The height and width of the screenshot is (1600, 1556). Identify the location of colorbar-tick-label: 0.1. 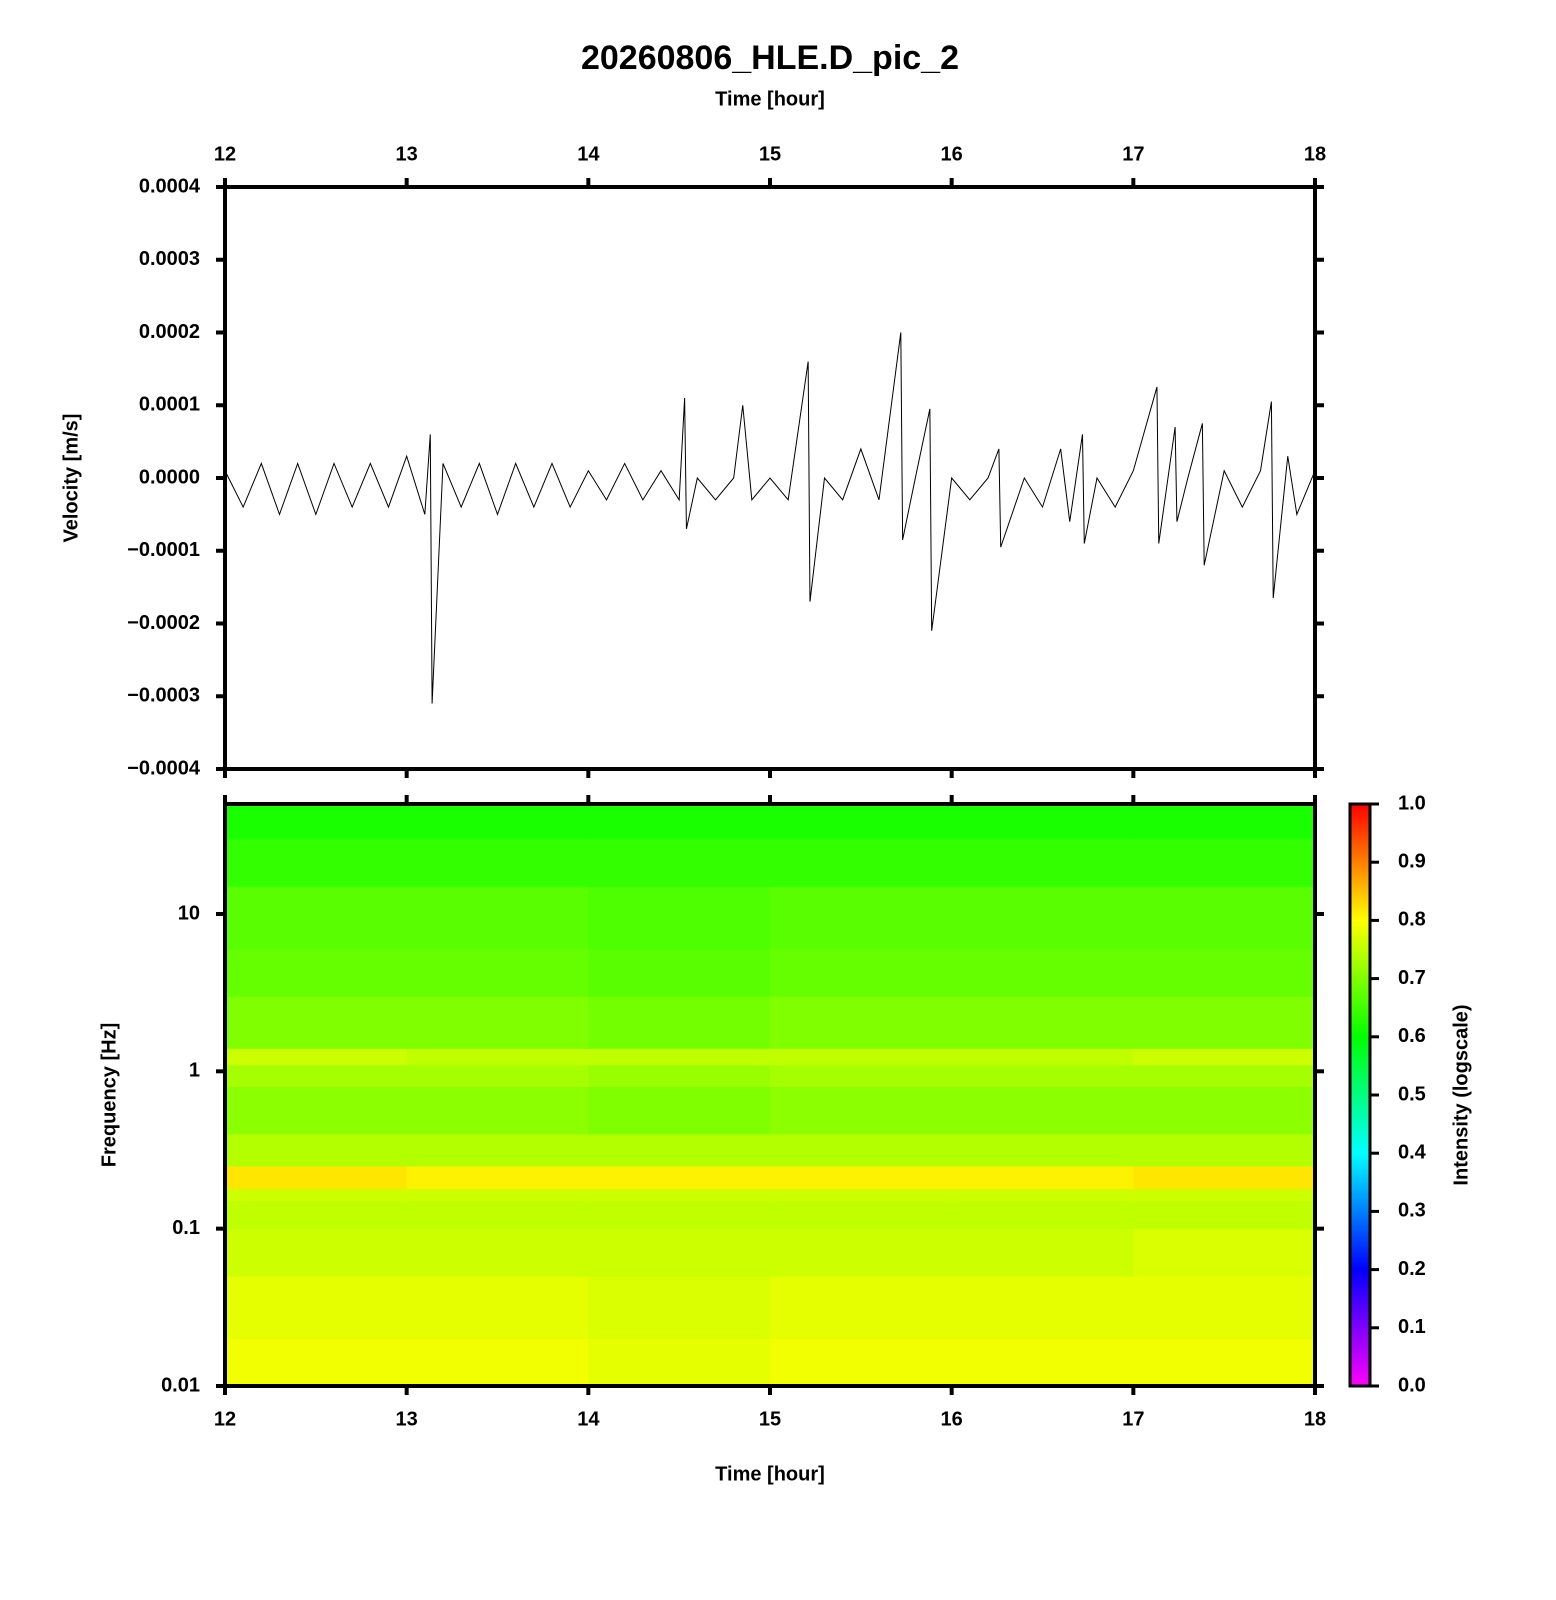
(1412, 1327).